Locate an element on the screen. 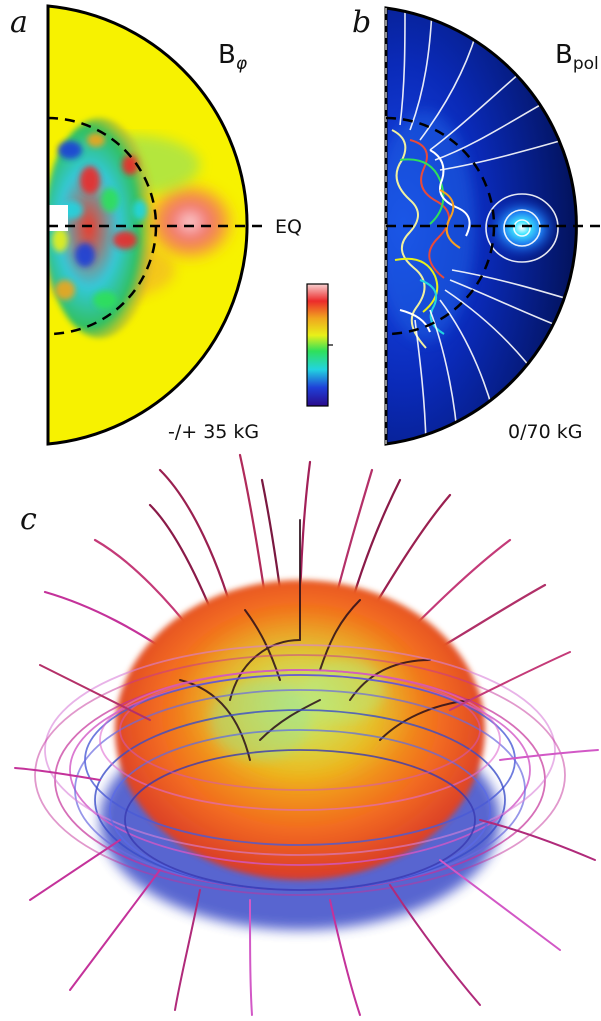 This screenshot has height=1021, width=601. panel-a-letter: a is located at coordinates (19, 22).